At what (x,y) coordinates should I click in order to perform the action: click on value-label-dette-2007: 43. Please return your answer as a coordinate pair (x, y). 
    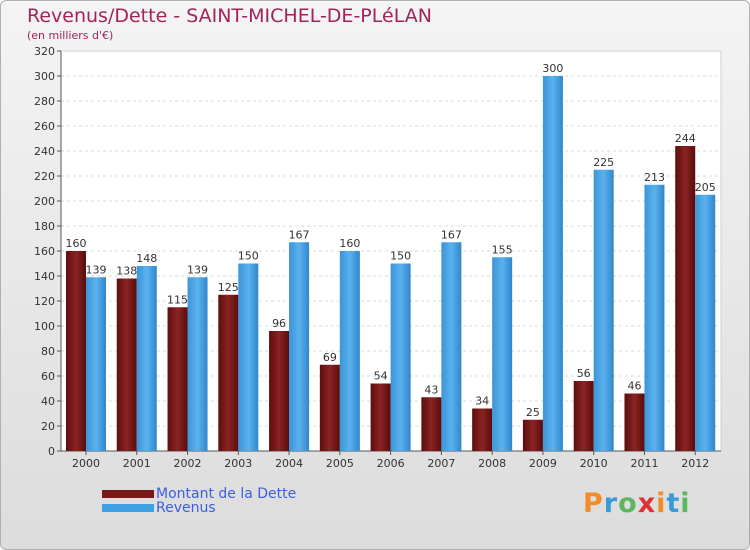
    Looking at the image, I should click on (431, 389).